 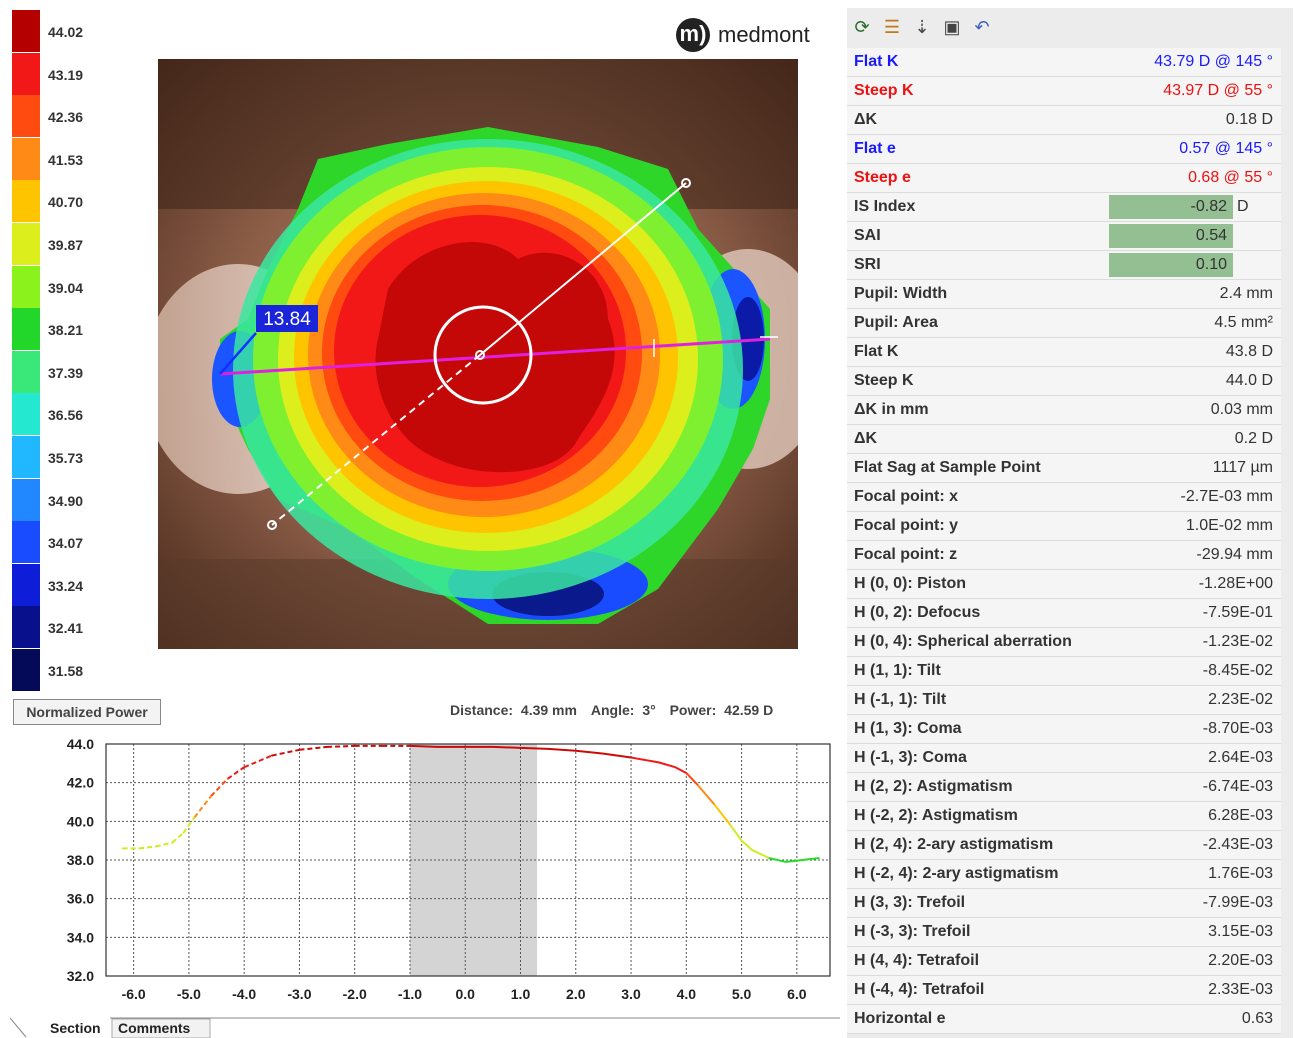 I want to click on param-row: H (2, 4): 2-ary astigmatism -2.43E-03, so click(x=1064, y=845).